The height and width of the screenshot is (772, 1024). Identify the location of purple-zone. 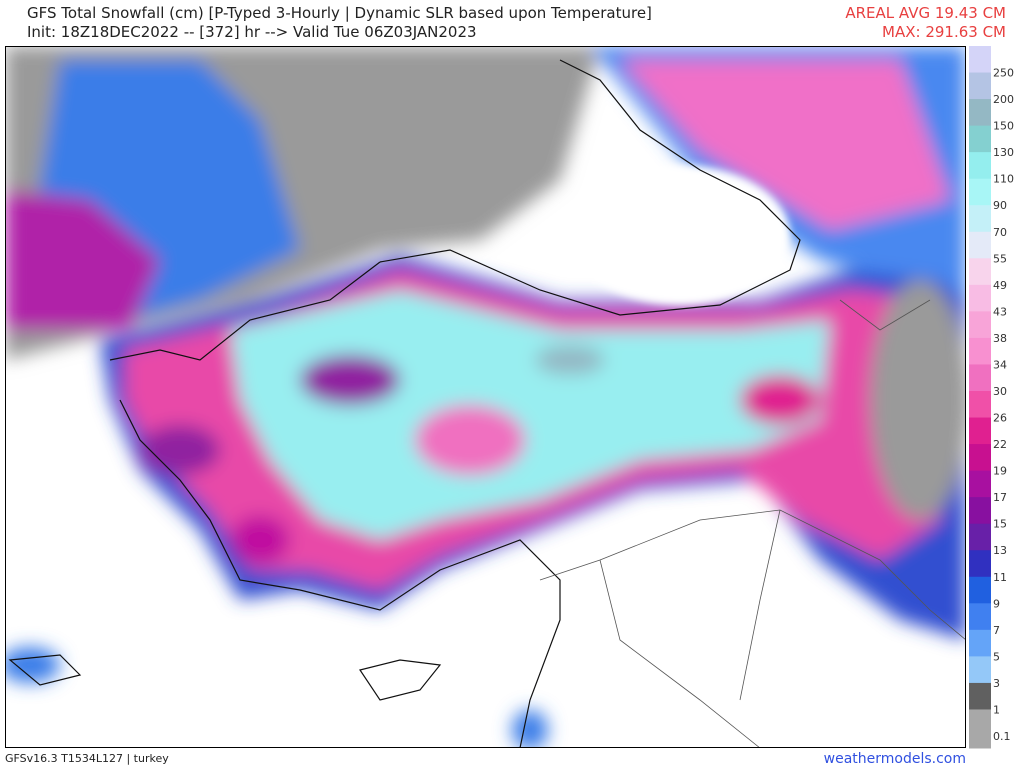
(82, 260).